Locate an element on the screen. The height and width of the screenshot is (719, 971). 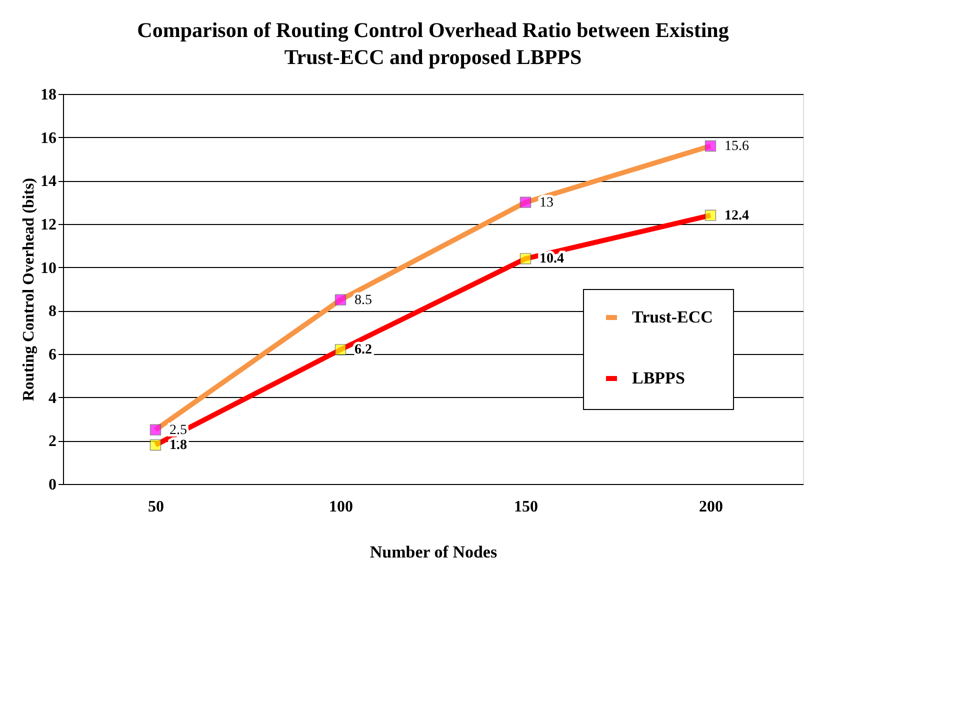
data-label: 6.2 is located at coordinates (363, 350).